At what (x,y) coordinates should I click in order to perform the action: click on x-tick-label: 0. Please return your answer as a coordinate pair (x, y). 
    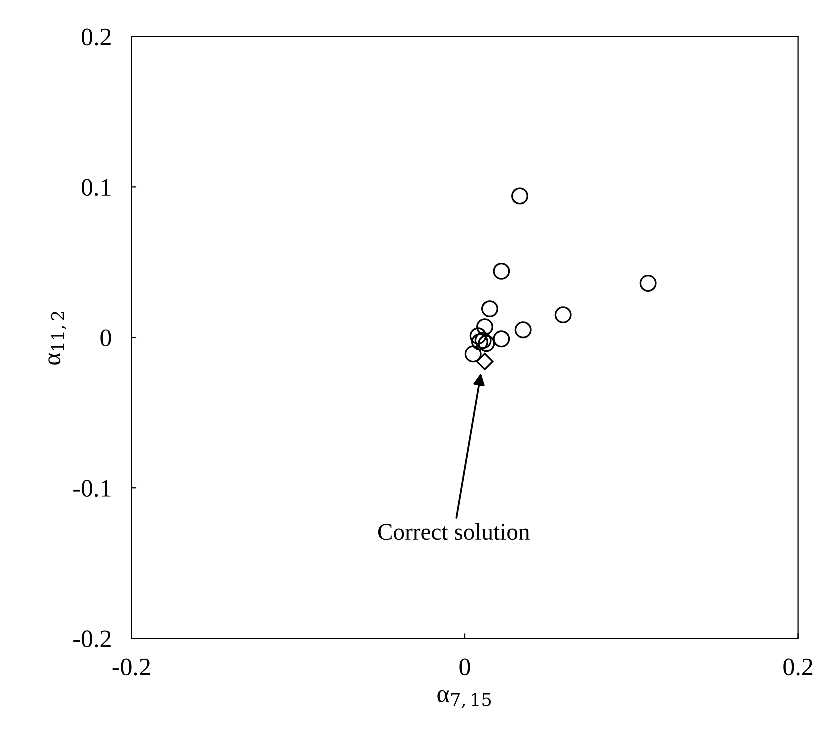
    Looking at the image, I should click on (465, 667).